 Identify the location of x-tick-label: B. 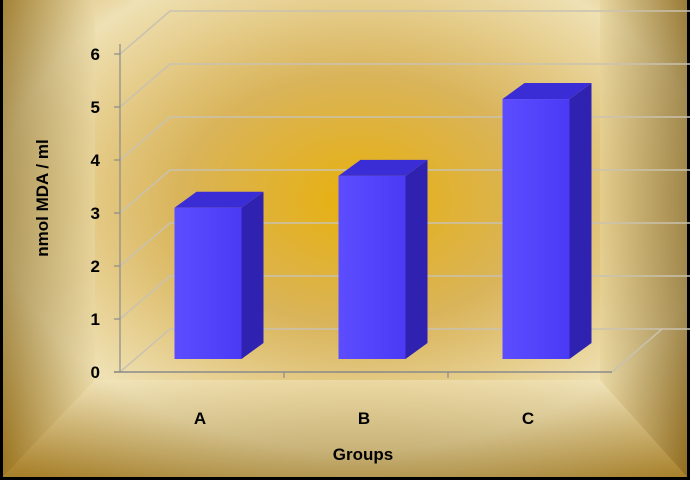
(364, 418).